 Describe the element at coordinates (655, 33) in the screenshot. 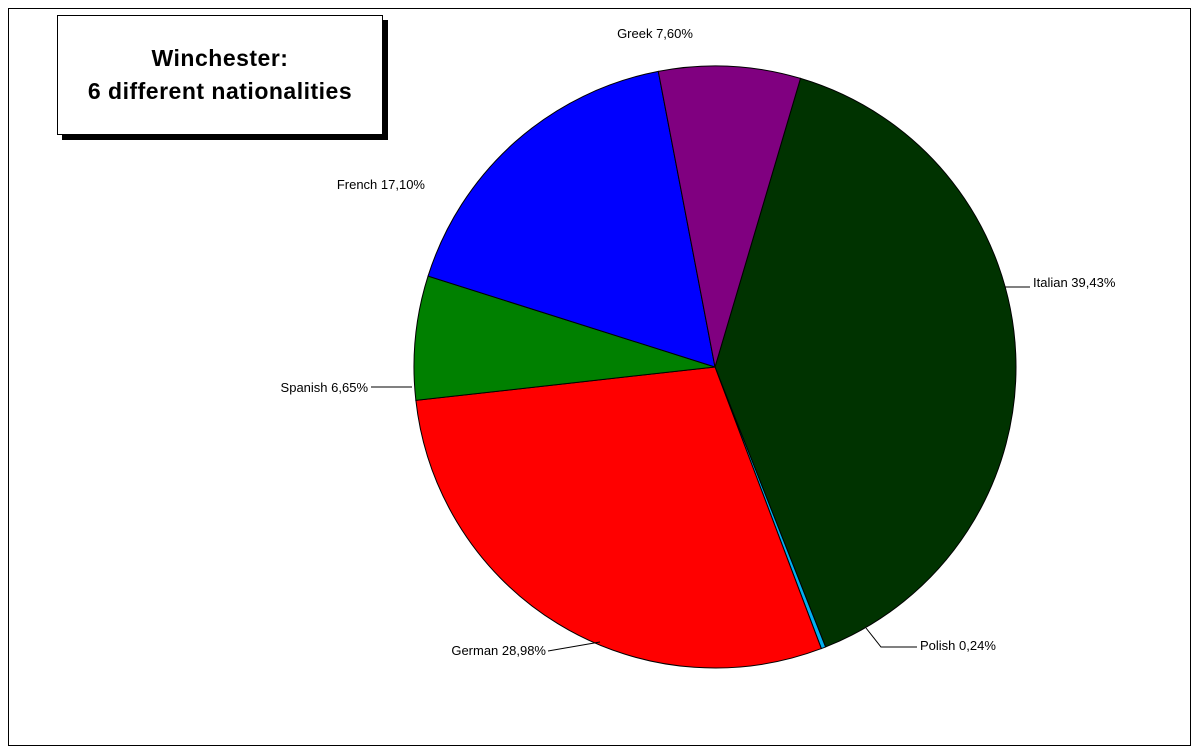

I see `data-label-greek: Greek 7,60%` at that location.